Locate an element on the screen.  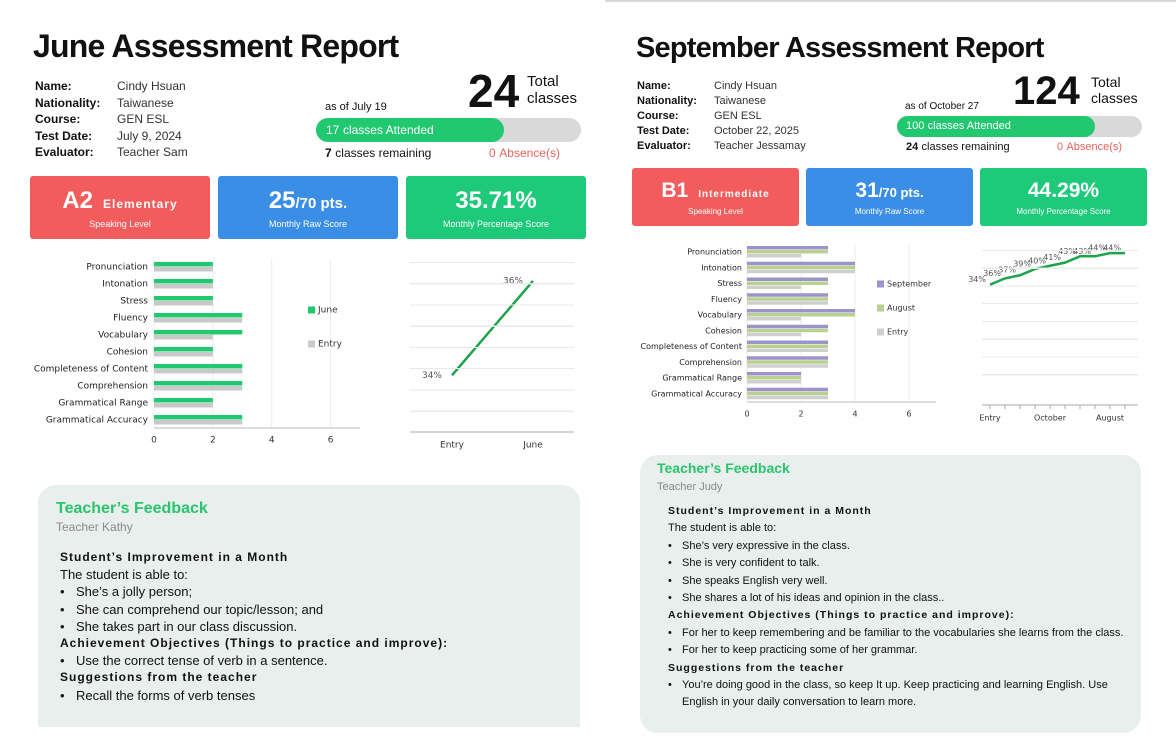
attended-count: 100 is located at coordinates (915, 125).